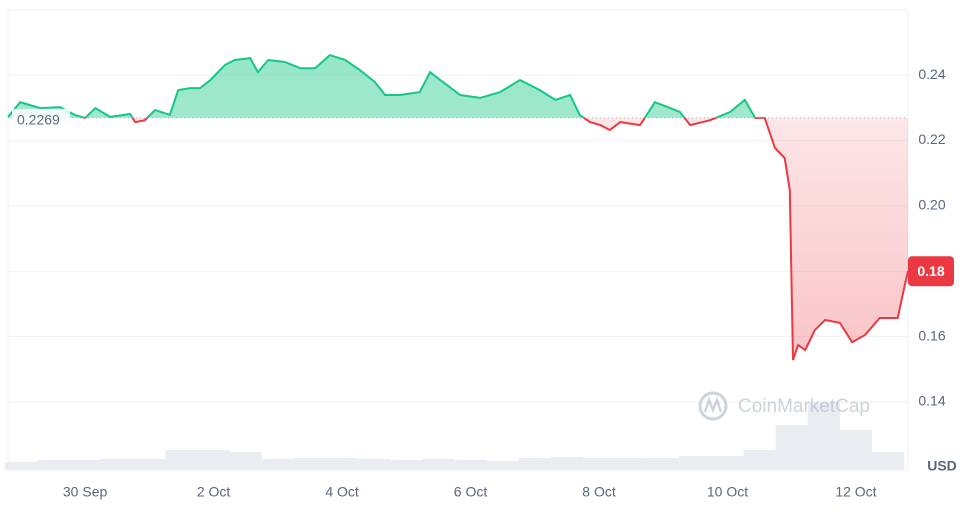  I want to click on price-tag, so click(931, 271).